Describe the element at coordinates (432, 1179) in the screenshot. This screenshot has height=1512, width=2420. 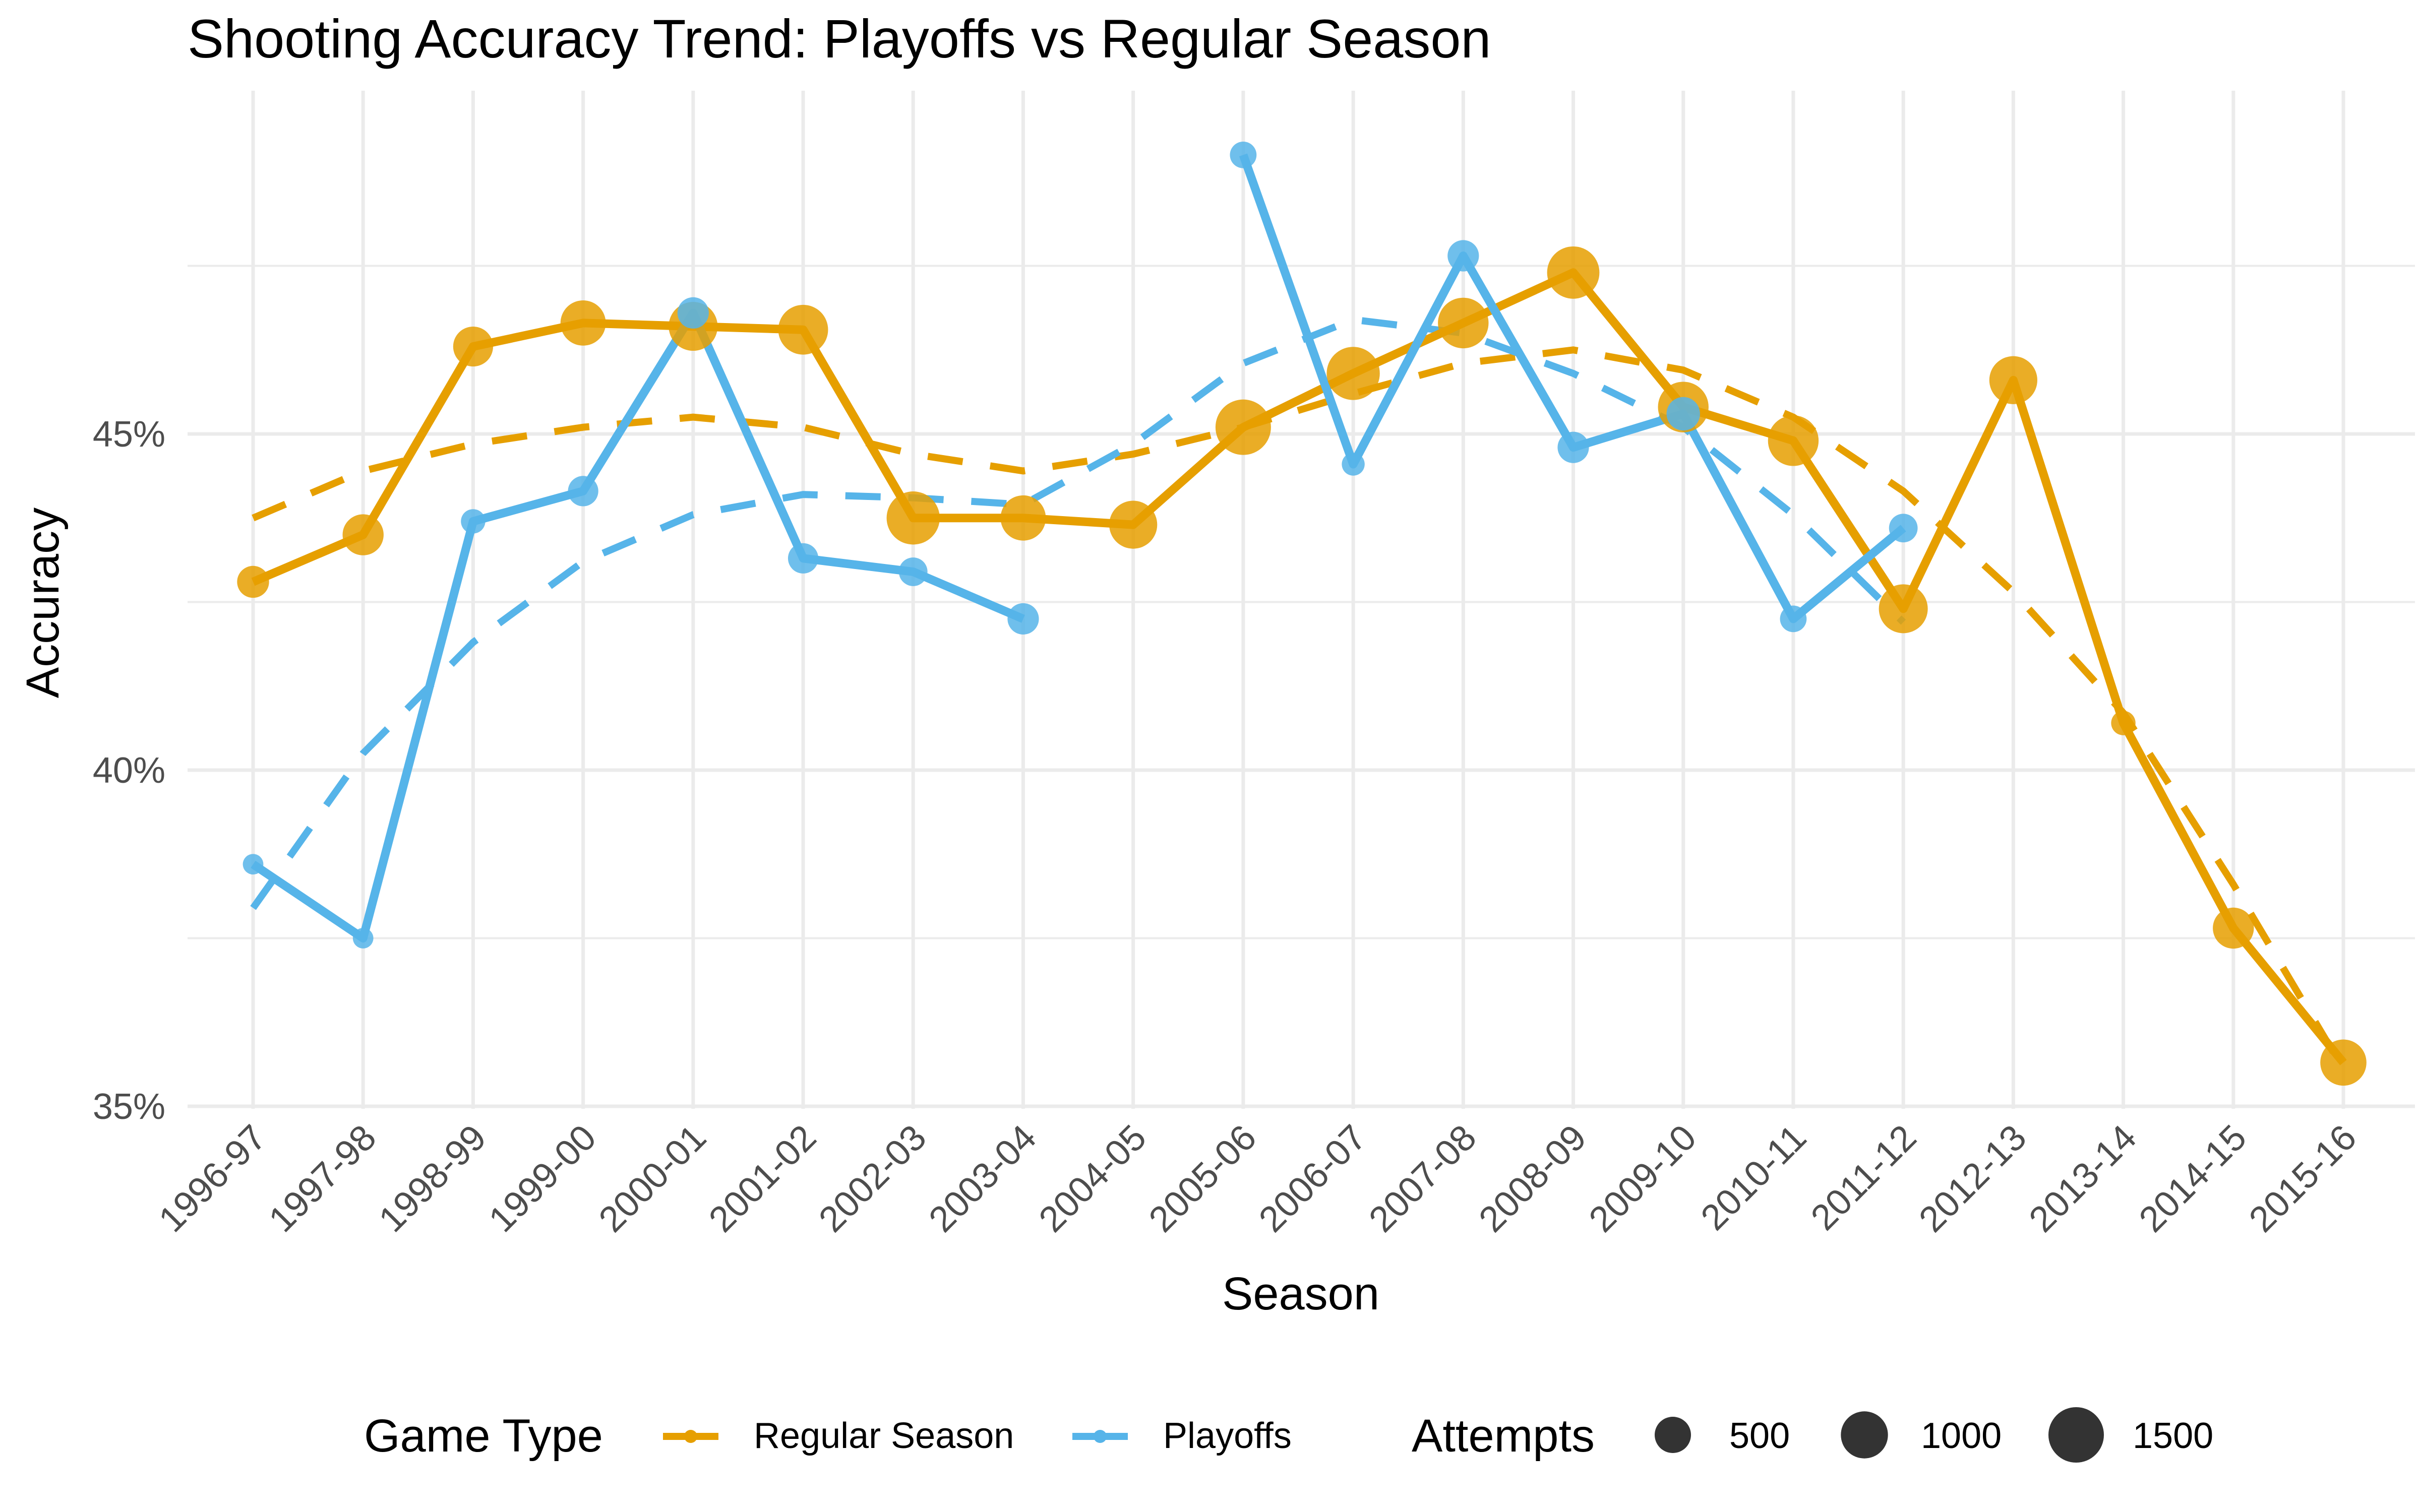
I see `x-tick-label: 1998-99` at that location.